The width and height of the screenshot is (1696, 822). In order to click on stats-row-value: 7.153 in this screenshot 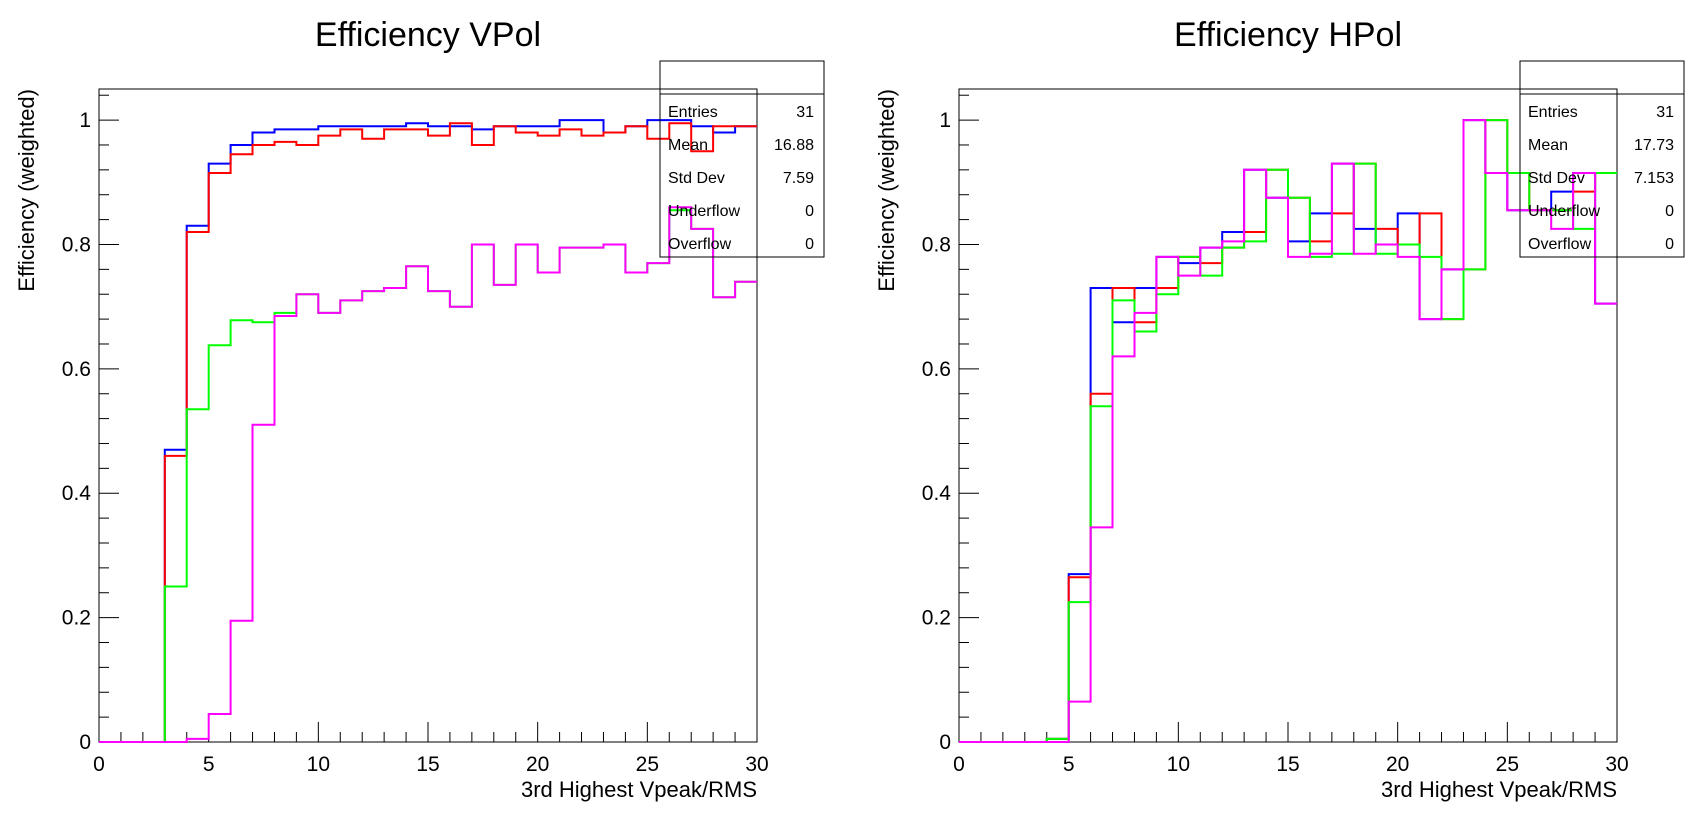, I will do `click(1654, 178)`.